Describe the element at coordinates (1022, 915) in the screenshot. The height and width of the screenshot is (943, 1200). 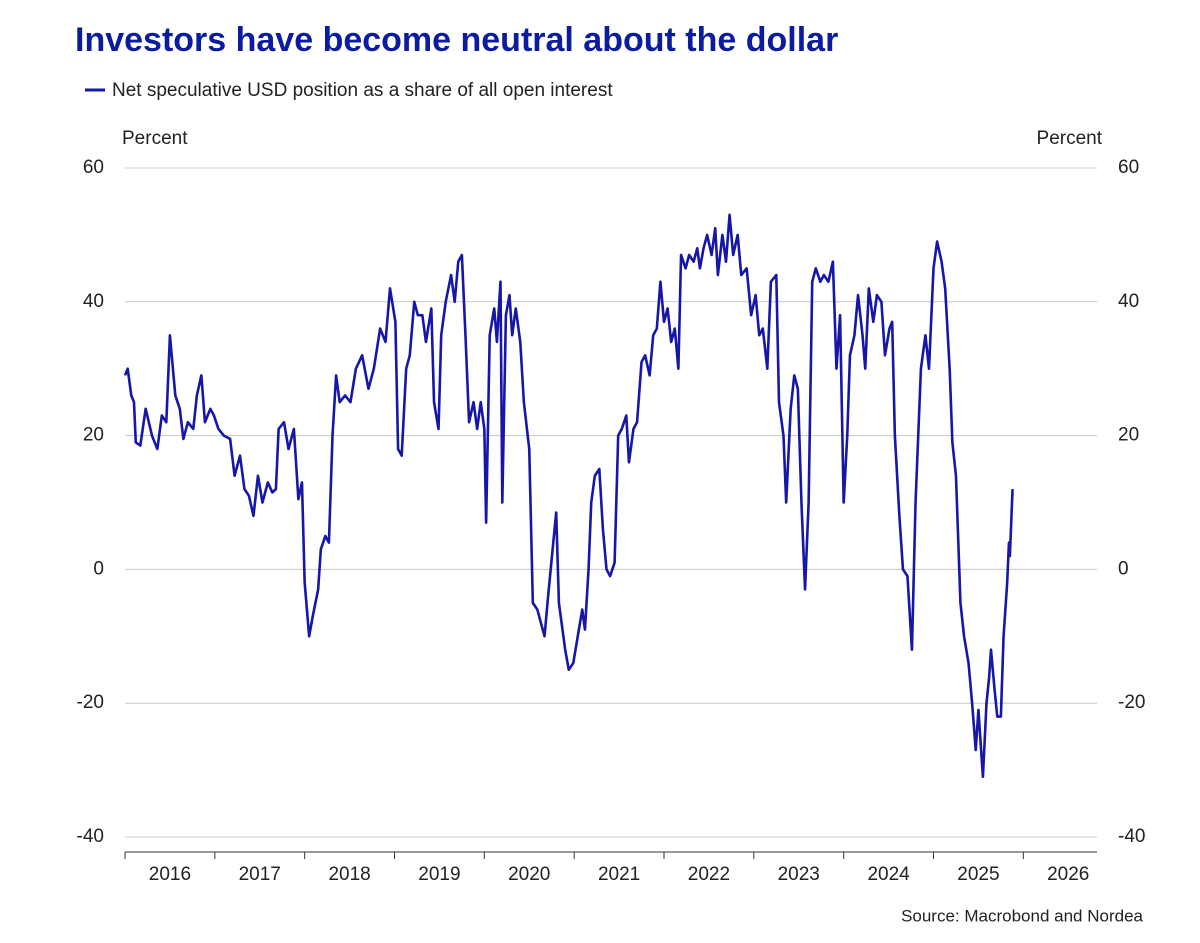
I see `source: Source: Macrobond and Nordea` at that location.